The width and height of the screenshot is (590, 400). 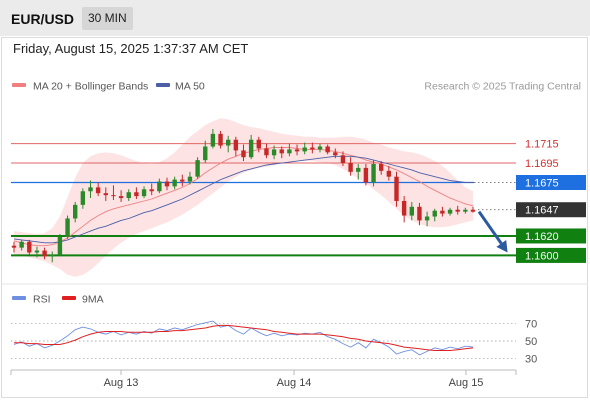 I want to click on rsi-line, so click(x=243, y=338).